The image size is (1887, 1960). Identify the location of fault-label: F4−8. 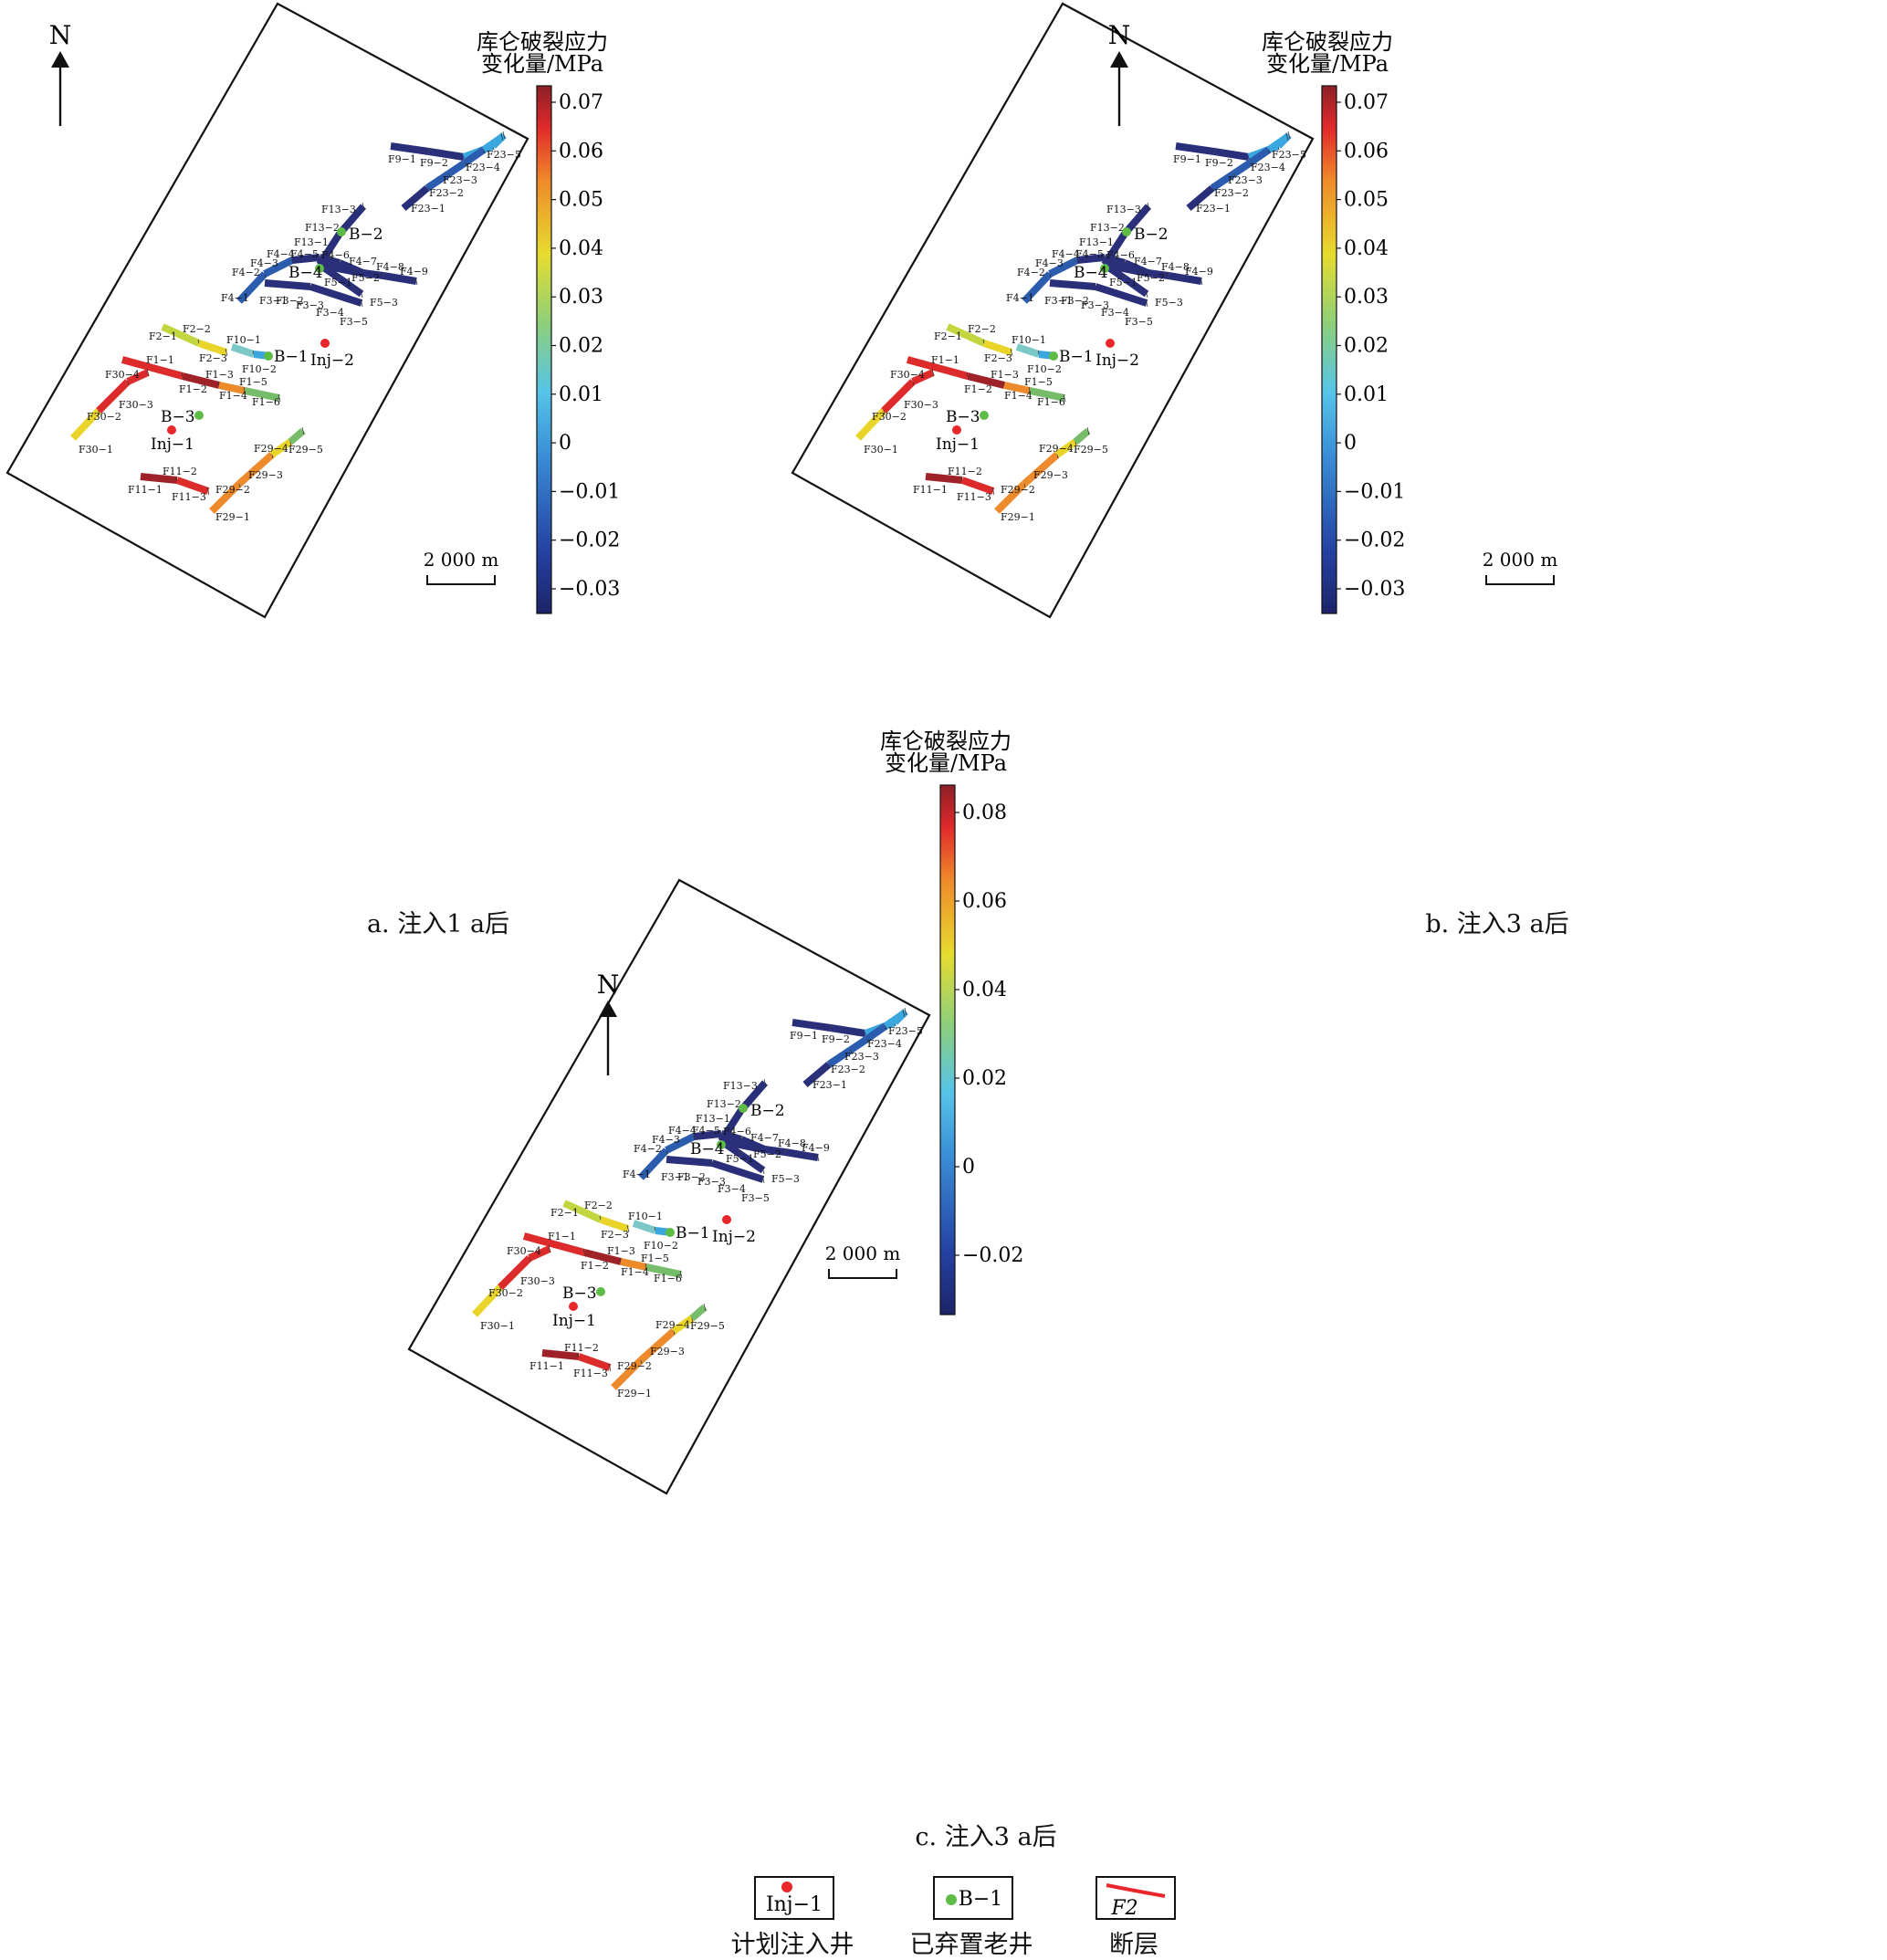
(792, 1143).